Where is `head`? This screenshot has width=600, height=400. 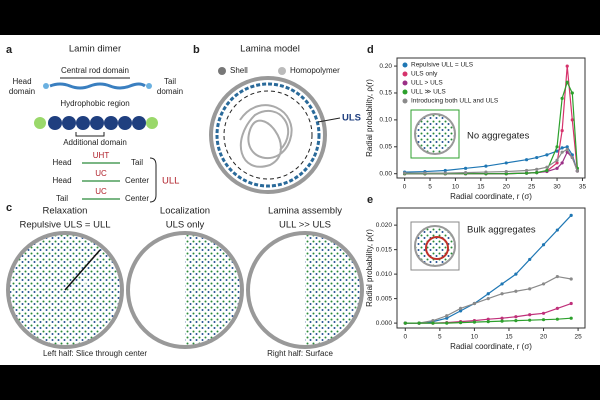
head is located at coordinates (46, 86).